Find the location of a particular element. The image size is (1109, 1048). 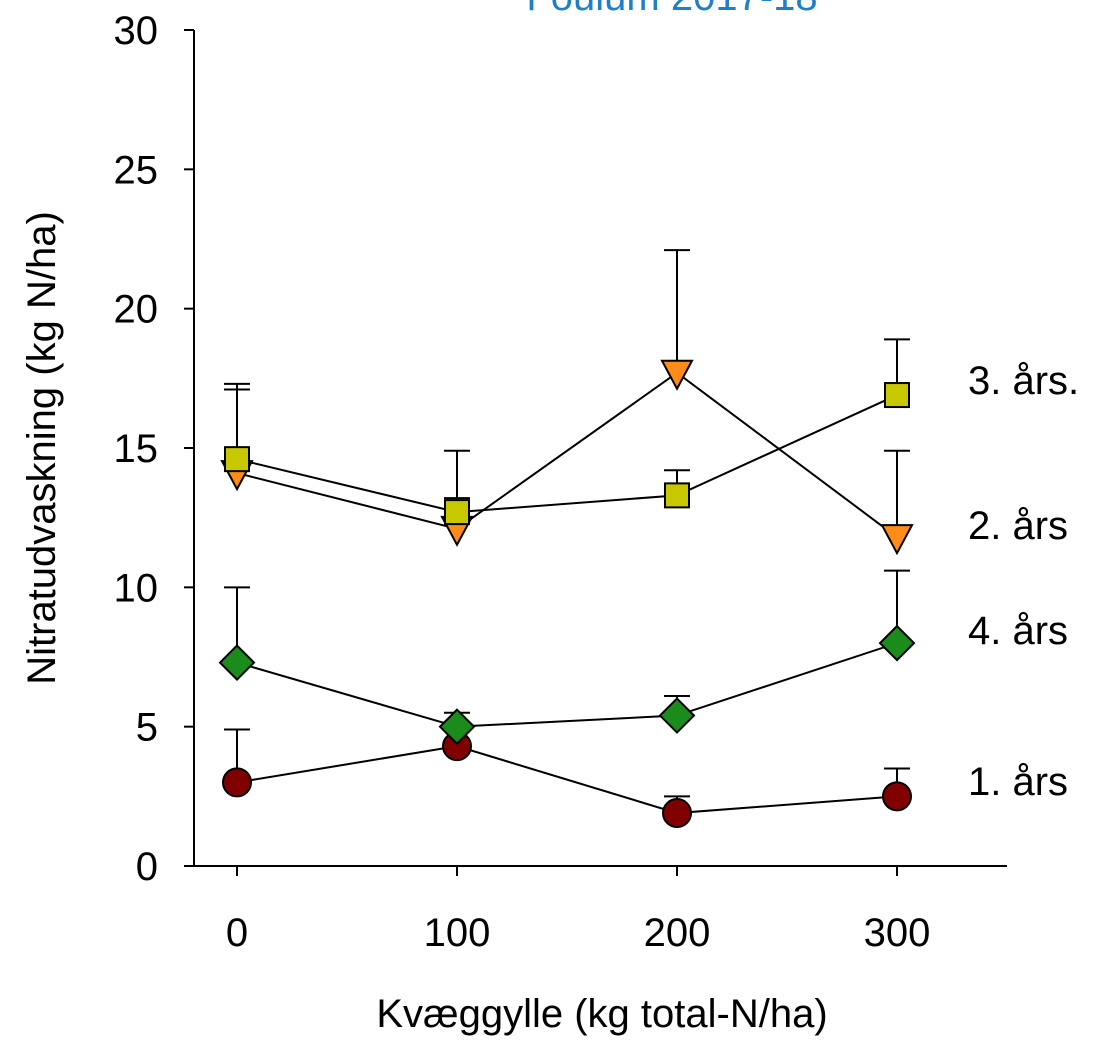

y-tick-label: 10 is located at coordinates (136, 588).